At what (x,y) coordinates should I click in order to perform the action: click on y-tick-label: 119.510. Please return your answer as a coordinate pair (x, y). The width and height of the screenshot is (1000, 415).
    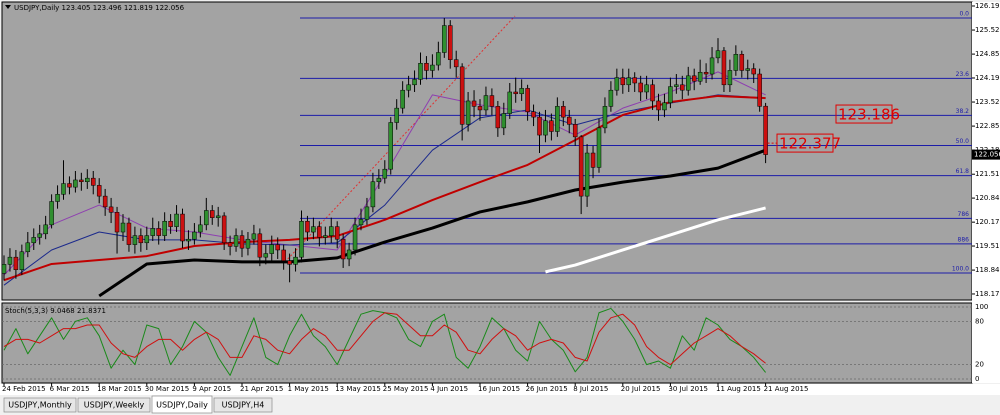
    Looking at the image, I should click on (987, 246).